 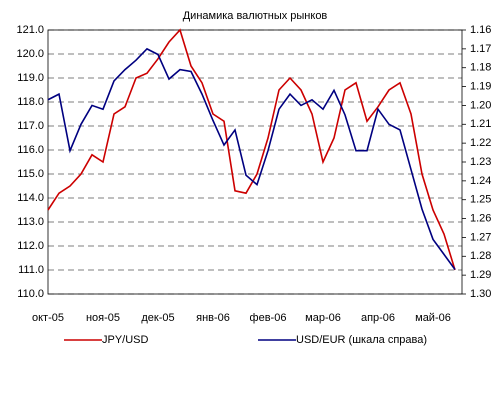 I want to click on y2-tick-label: 1.25, so click(x=480, y=200).